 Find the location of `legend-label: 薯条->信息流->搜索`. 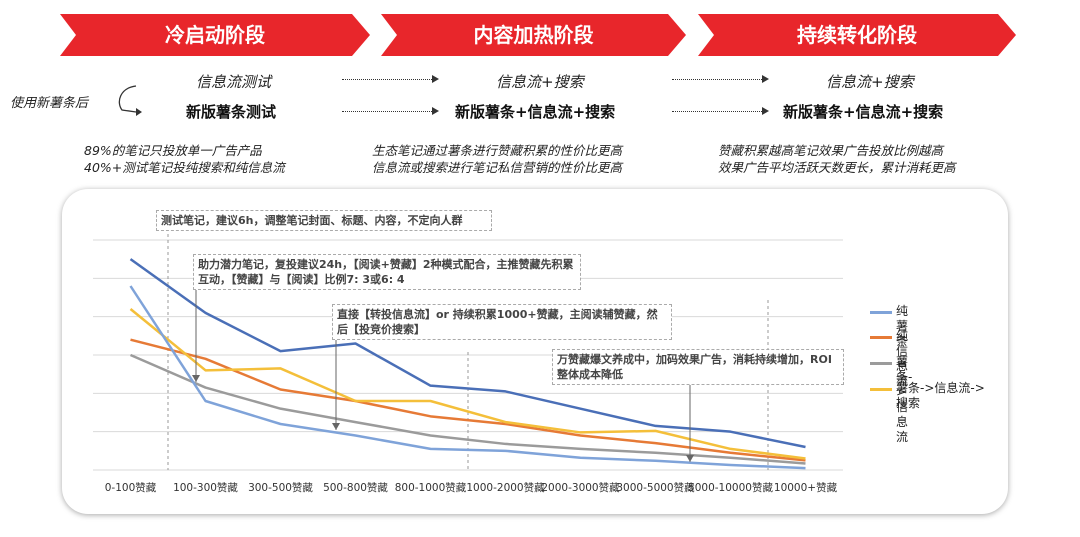

legend-label: 薯条->信息流->搜索 is located at coordinates (940, 395).